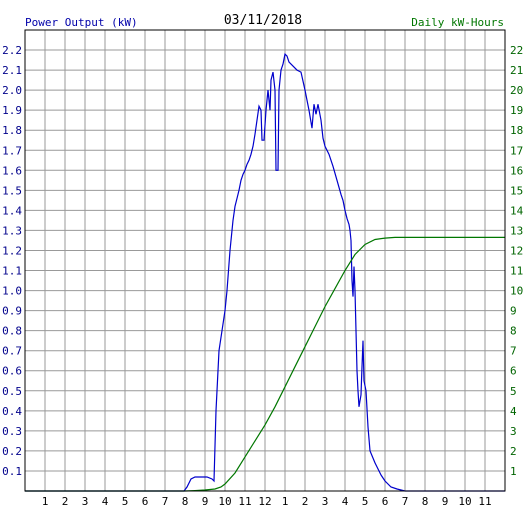 The width and height of the screenshot is (527, 510). What do you see at coordinates (12, 471) in the screenshot?
I see `y-tick-label-left: 0.1` at bounding box center [12, 471].